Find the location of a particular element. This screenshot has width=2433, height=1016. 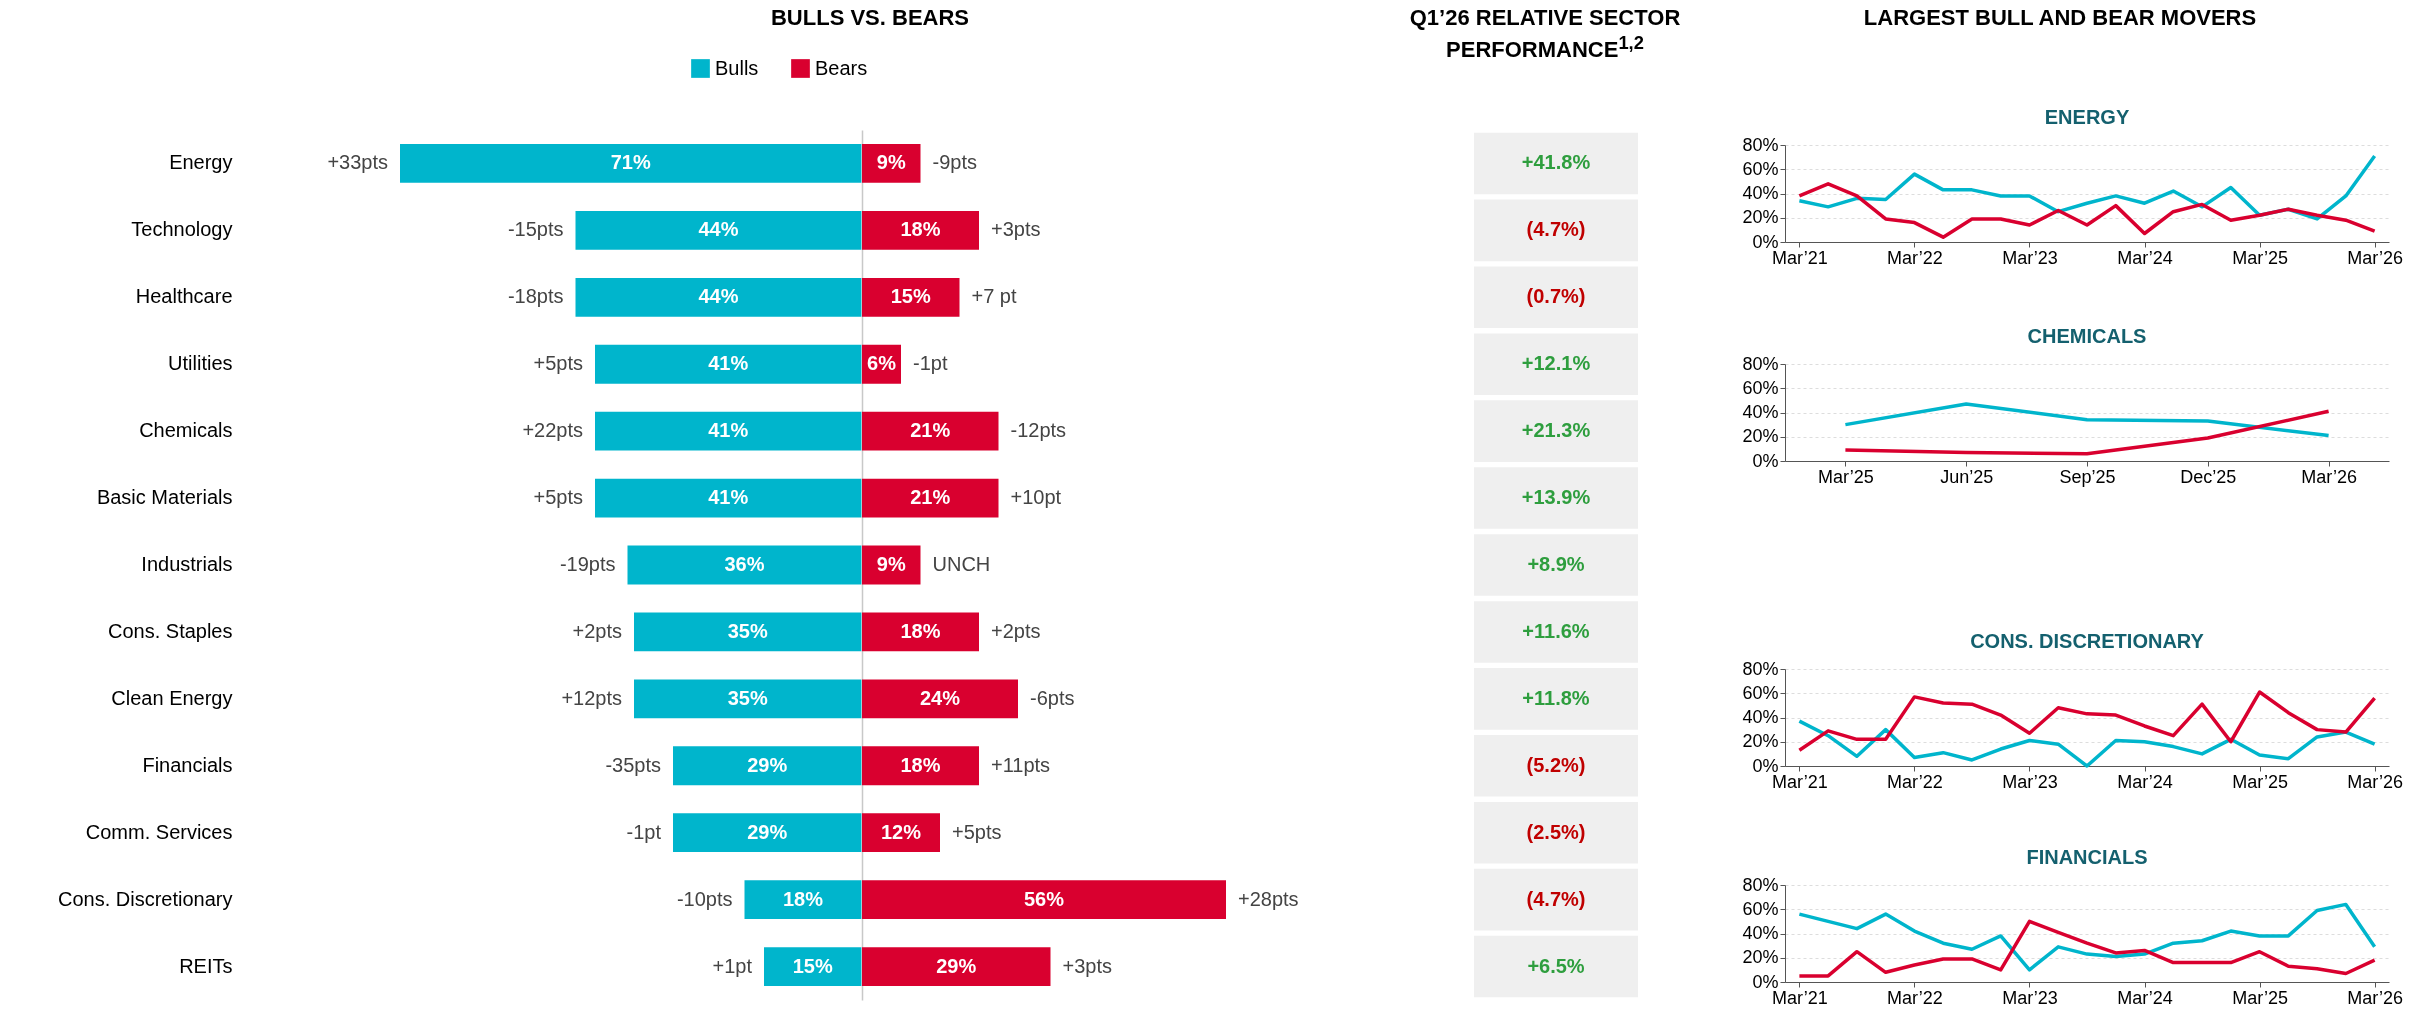

data-label: 71% is located at coordinates (630, 162).